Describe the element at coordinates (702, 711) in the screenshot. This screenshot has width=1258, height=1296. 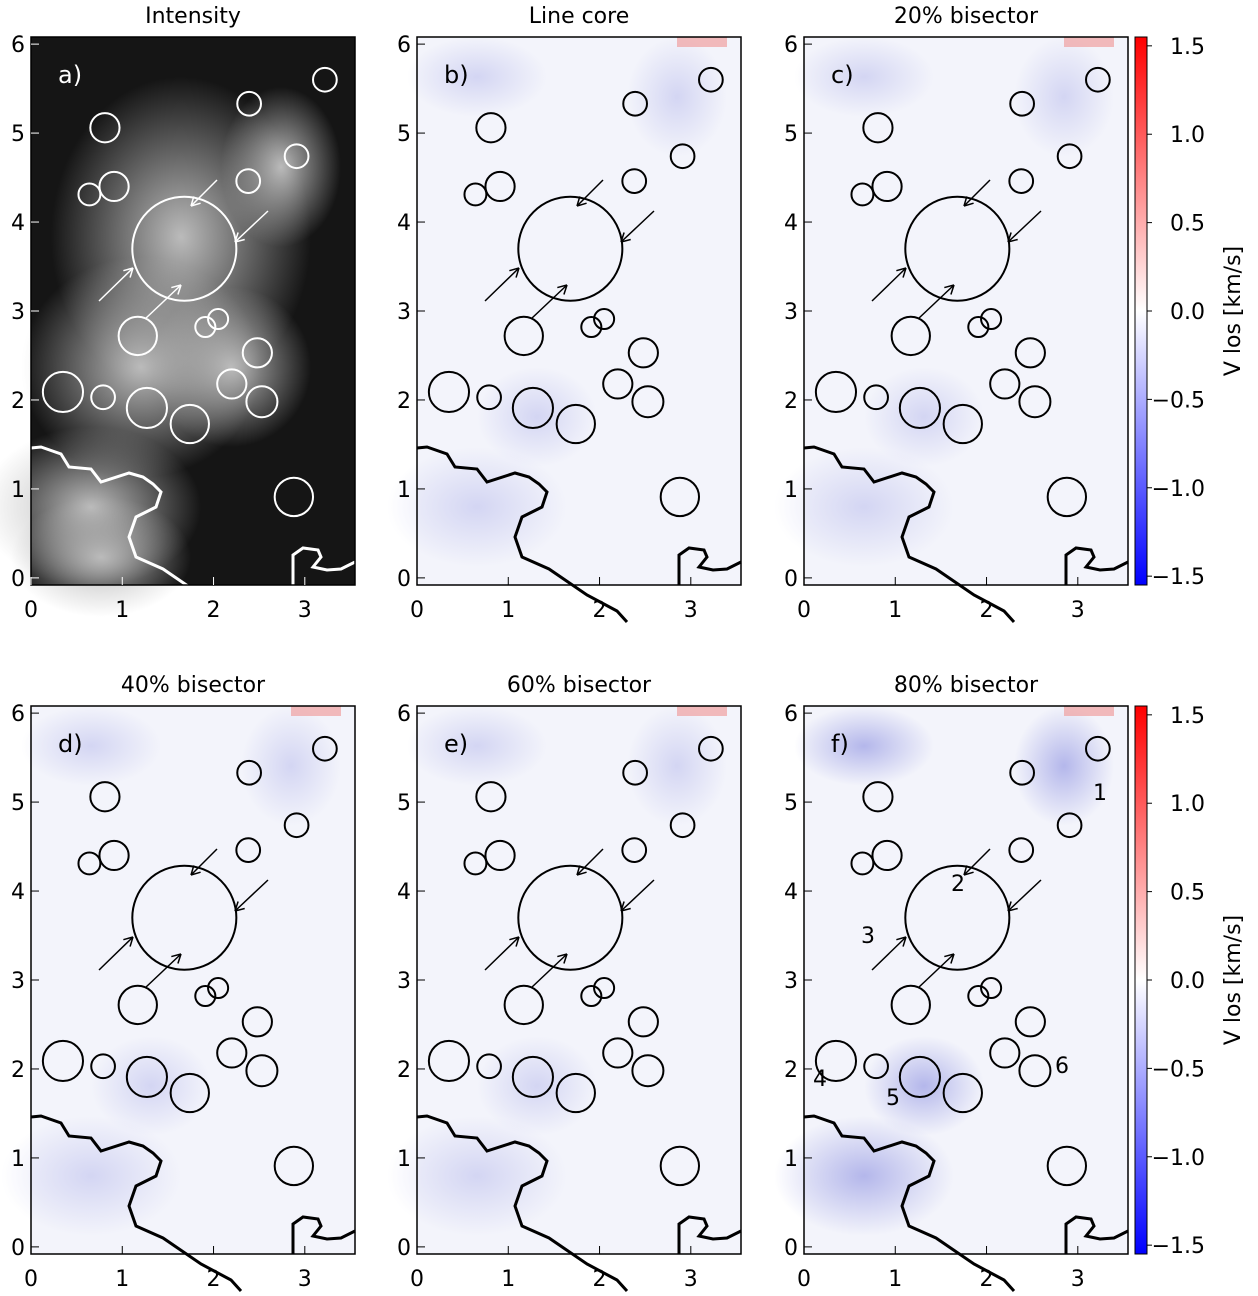
I see `red-patch` at that location.